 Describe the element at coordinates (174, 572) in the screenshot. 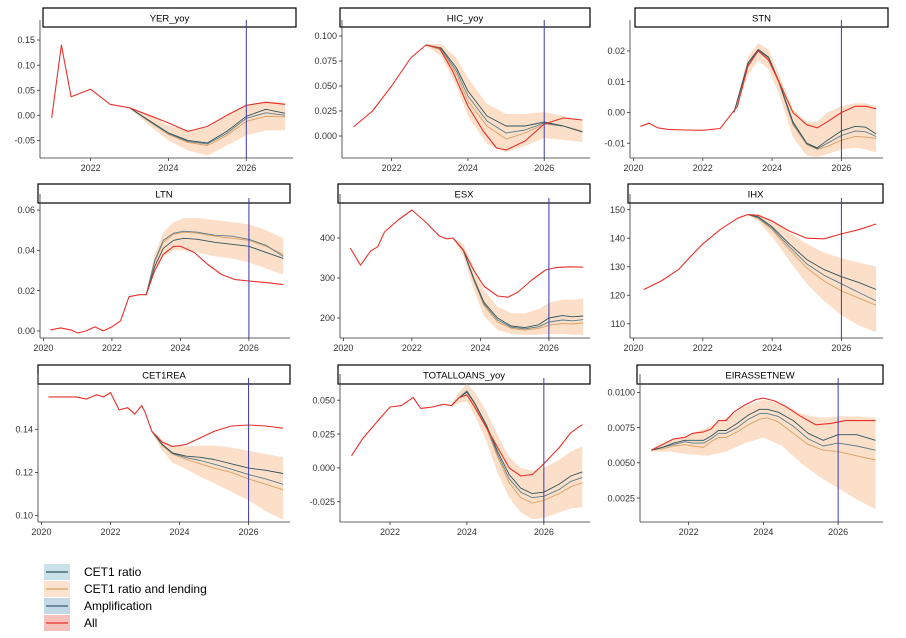

I see `legend-item-cet1-ratio: CET1 ratio` at that location.